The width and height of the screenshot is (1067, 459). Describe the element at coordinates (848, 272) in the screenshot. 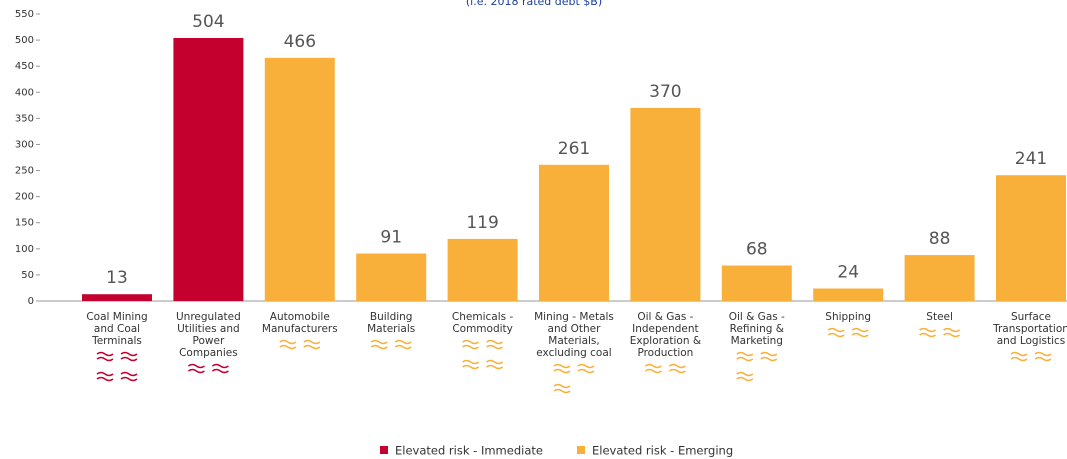

I see `value-label: 24` at that location.